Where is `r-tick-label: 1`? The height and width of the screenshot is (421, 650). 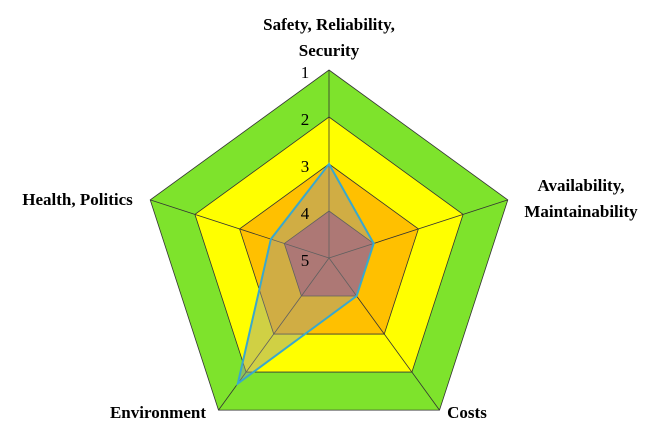 r-tick-label: 1 is located at coordinates (305, 72).